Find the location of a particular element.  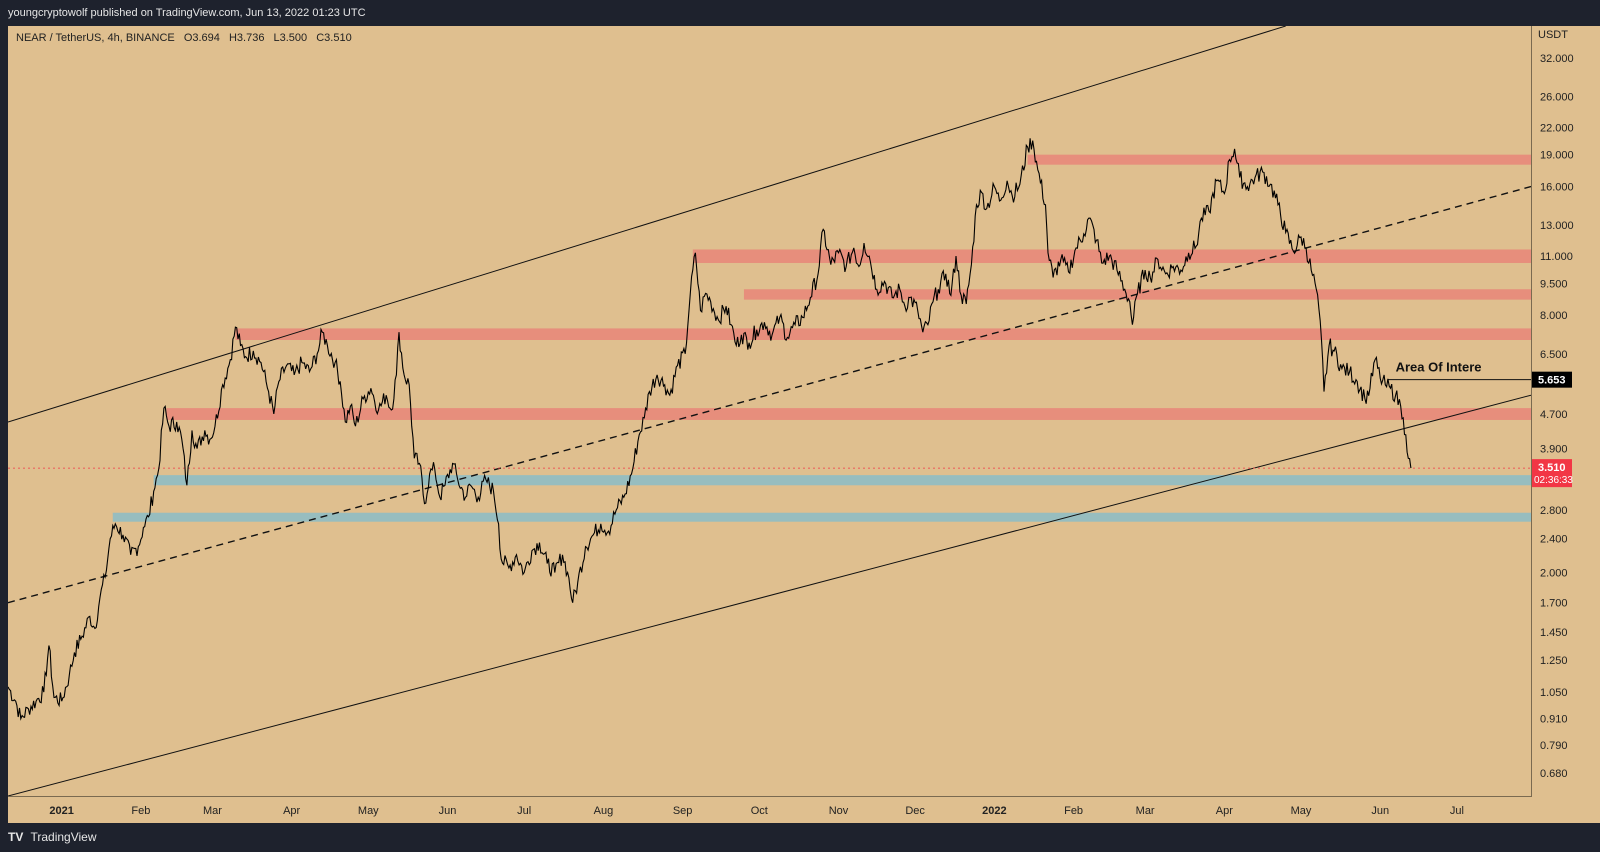

price-tick-label: 1.700 is located at coordinates (1554, 604).